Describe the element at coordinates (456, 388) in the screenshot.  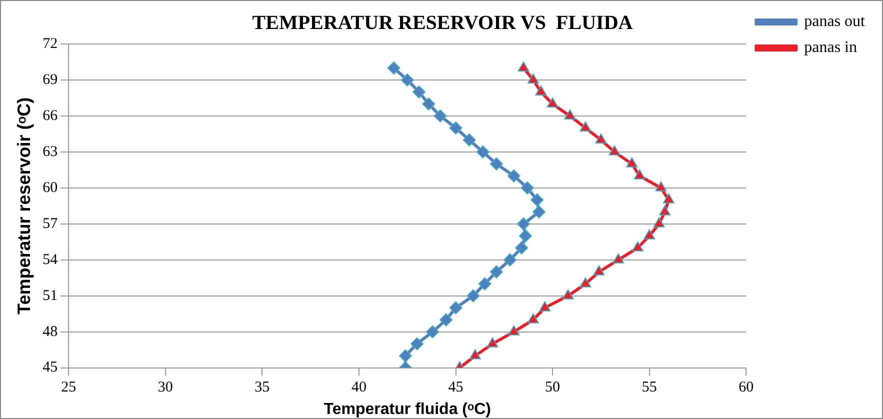
I see `x-tick-label: 45` at that location.